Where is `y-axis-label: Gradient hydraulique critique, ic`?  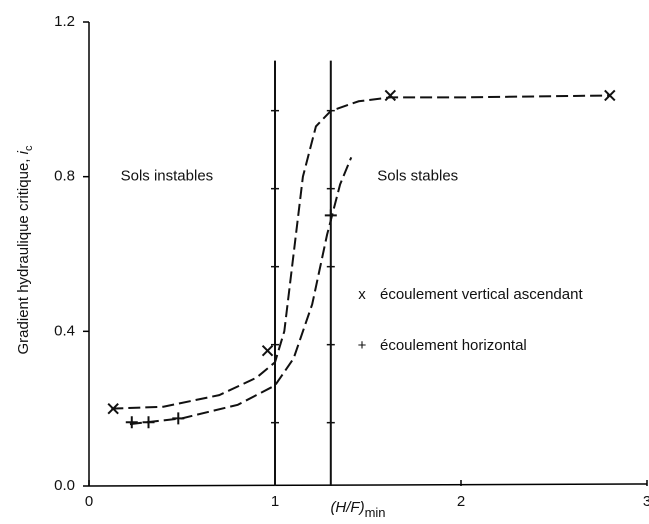 y-axis-label: Gradient hydraulique critique, ic is located at coordinates (25, 249).